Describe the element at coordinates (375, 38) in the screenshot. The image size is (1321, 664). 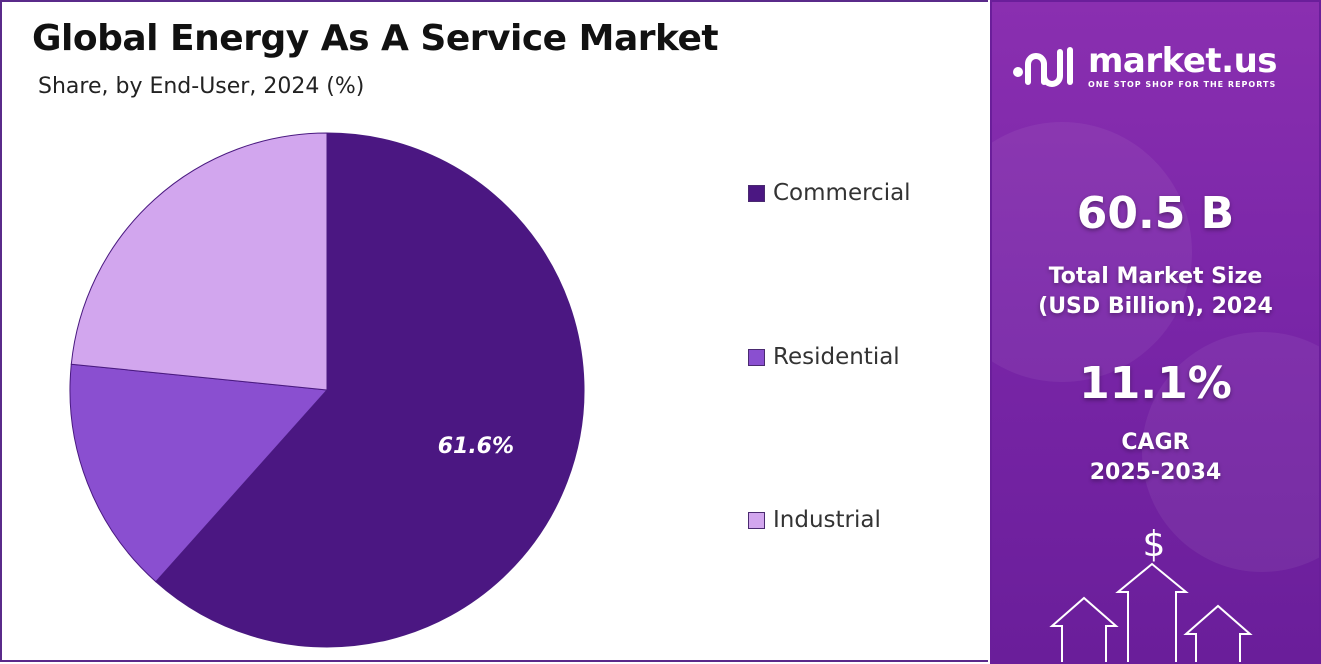
I see `chart-title: Global Energy As A Service Market` at that location.